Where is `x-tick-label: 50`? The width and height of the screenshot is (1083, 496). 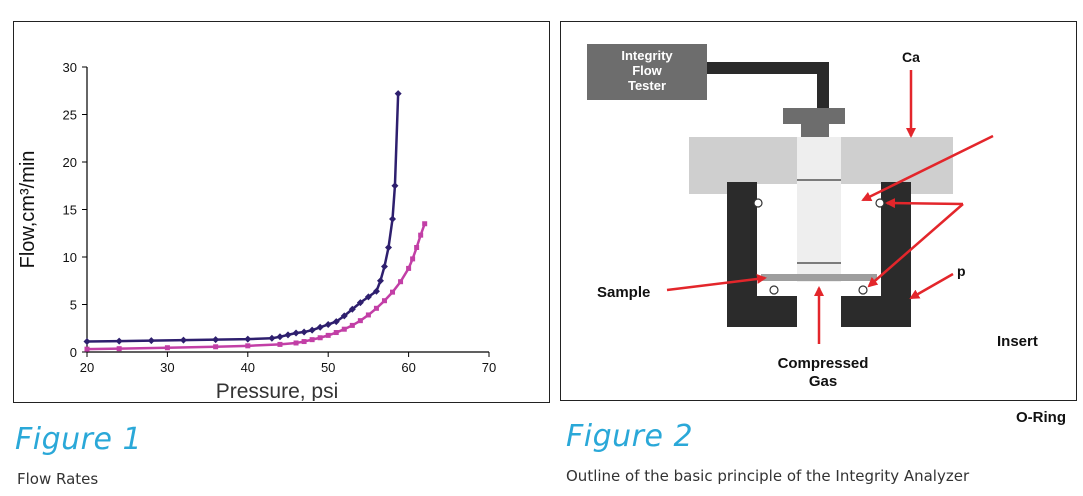 x-tick-label: 50 is located at coordinates (328, 367).